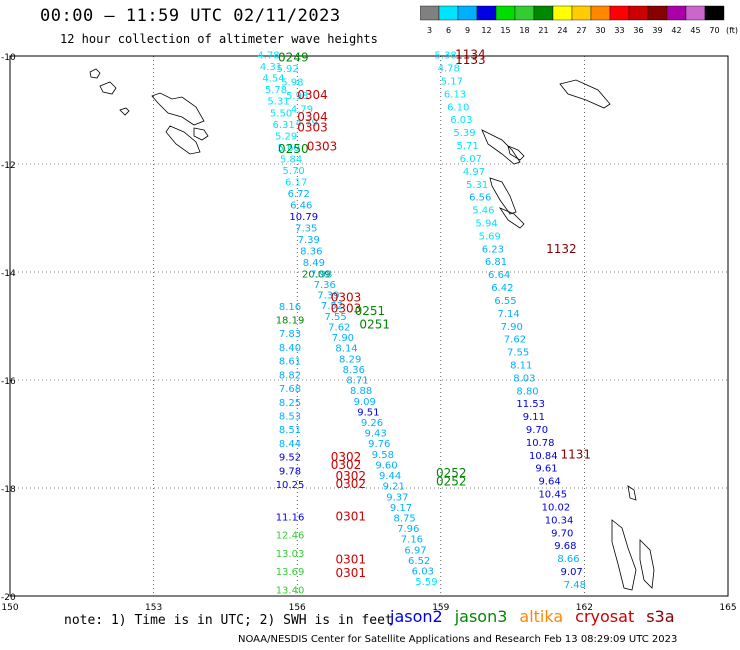 Image resolution: width=740 pixels, height=650 pixels. I want to click on swh-value-label: 6.23, so click(493, 249).